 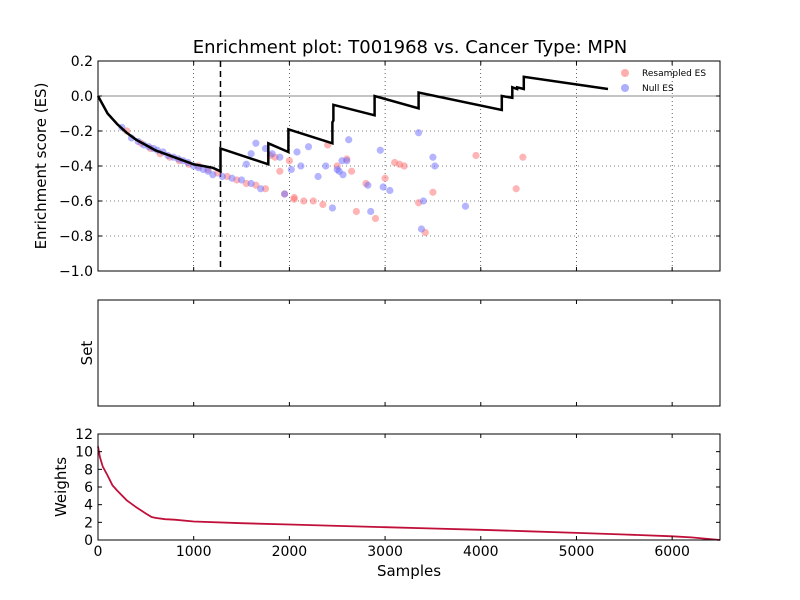 What do you see at coordinates (76, 237) in the screenshot?
I see `y-tick-label: −0.8` at bounding box center [76, 237].